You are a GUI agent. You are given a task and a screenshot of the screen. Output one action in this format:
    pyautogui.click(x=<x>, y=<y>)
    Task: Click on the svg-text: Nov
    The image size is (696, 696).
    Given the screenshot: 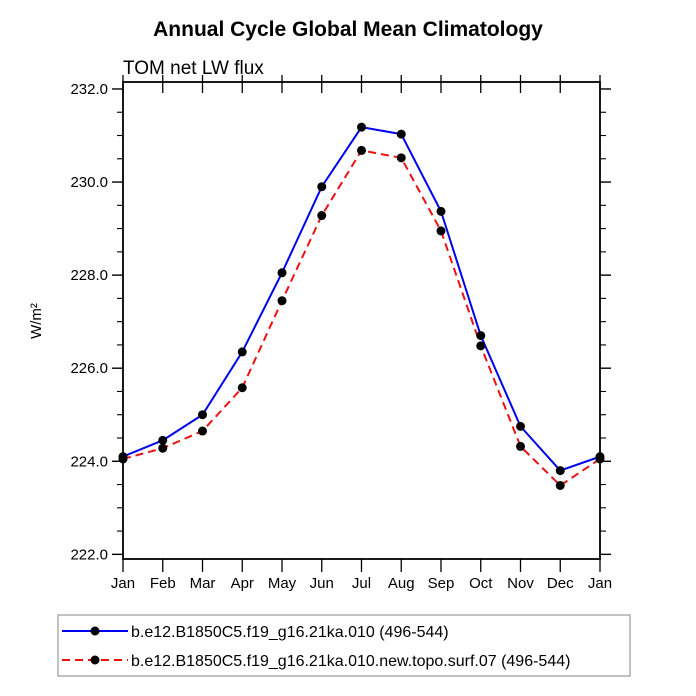 What is the action you would take?
    pyautogui.click(x=520, y=583)
    